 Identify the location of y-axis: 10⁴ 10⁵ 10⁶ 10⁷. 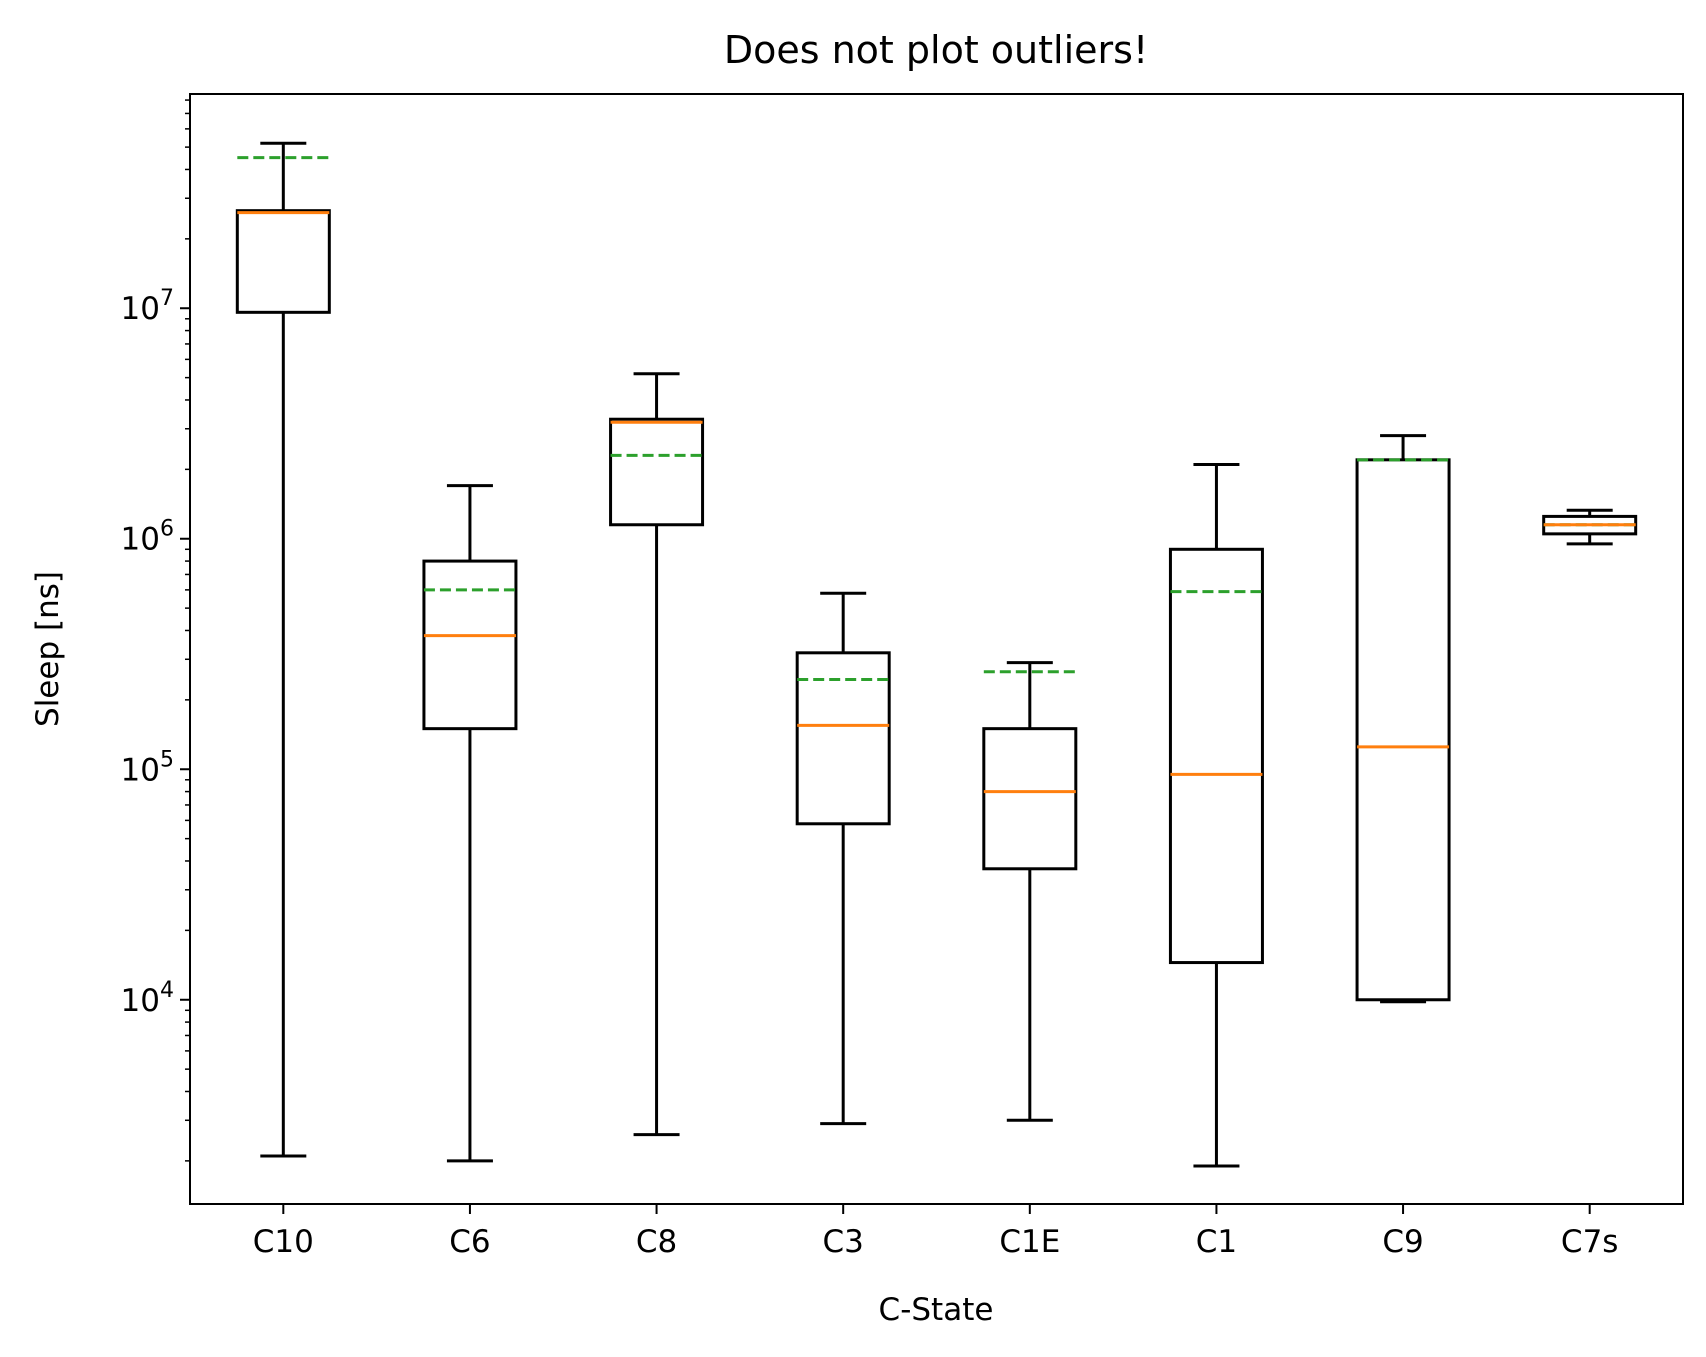
(155, 630).